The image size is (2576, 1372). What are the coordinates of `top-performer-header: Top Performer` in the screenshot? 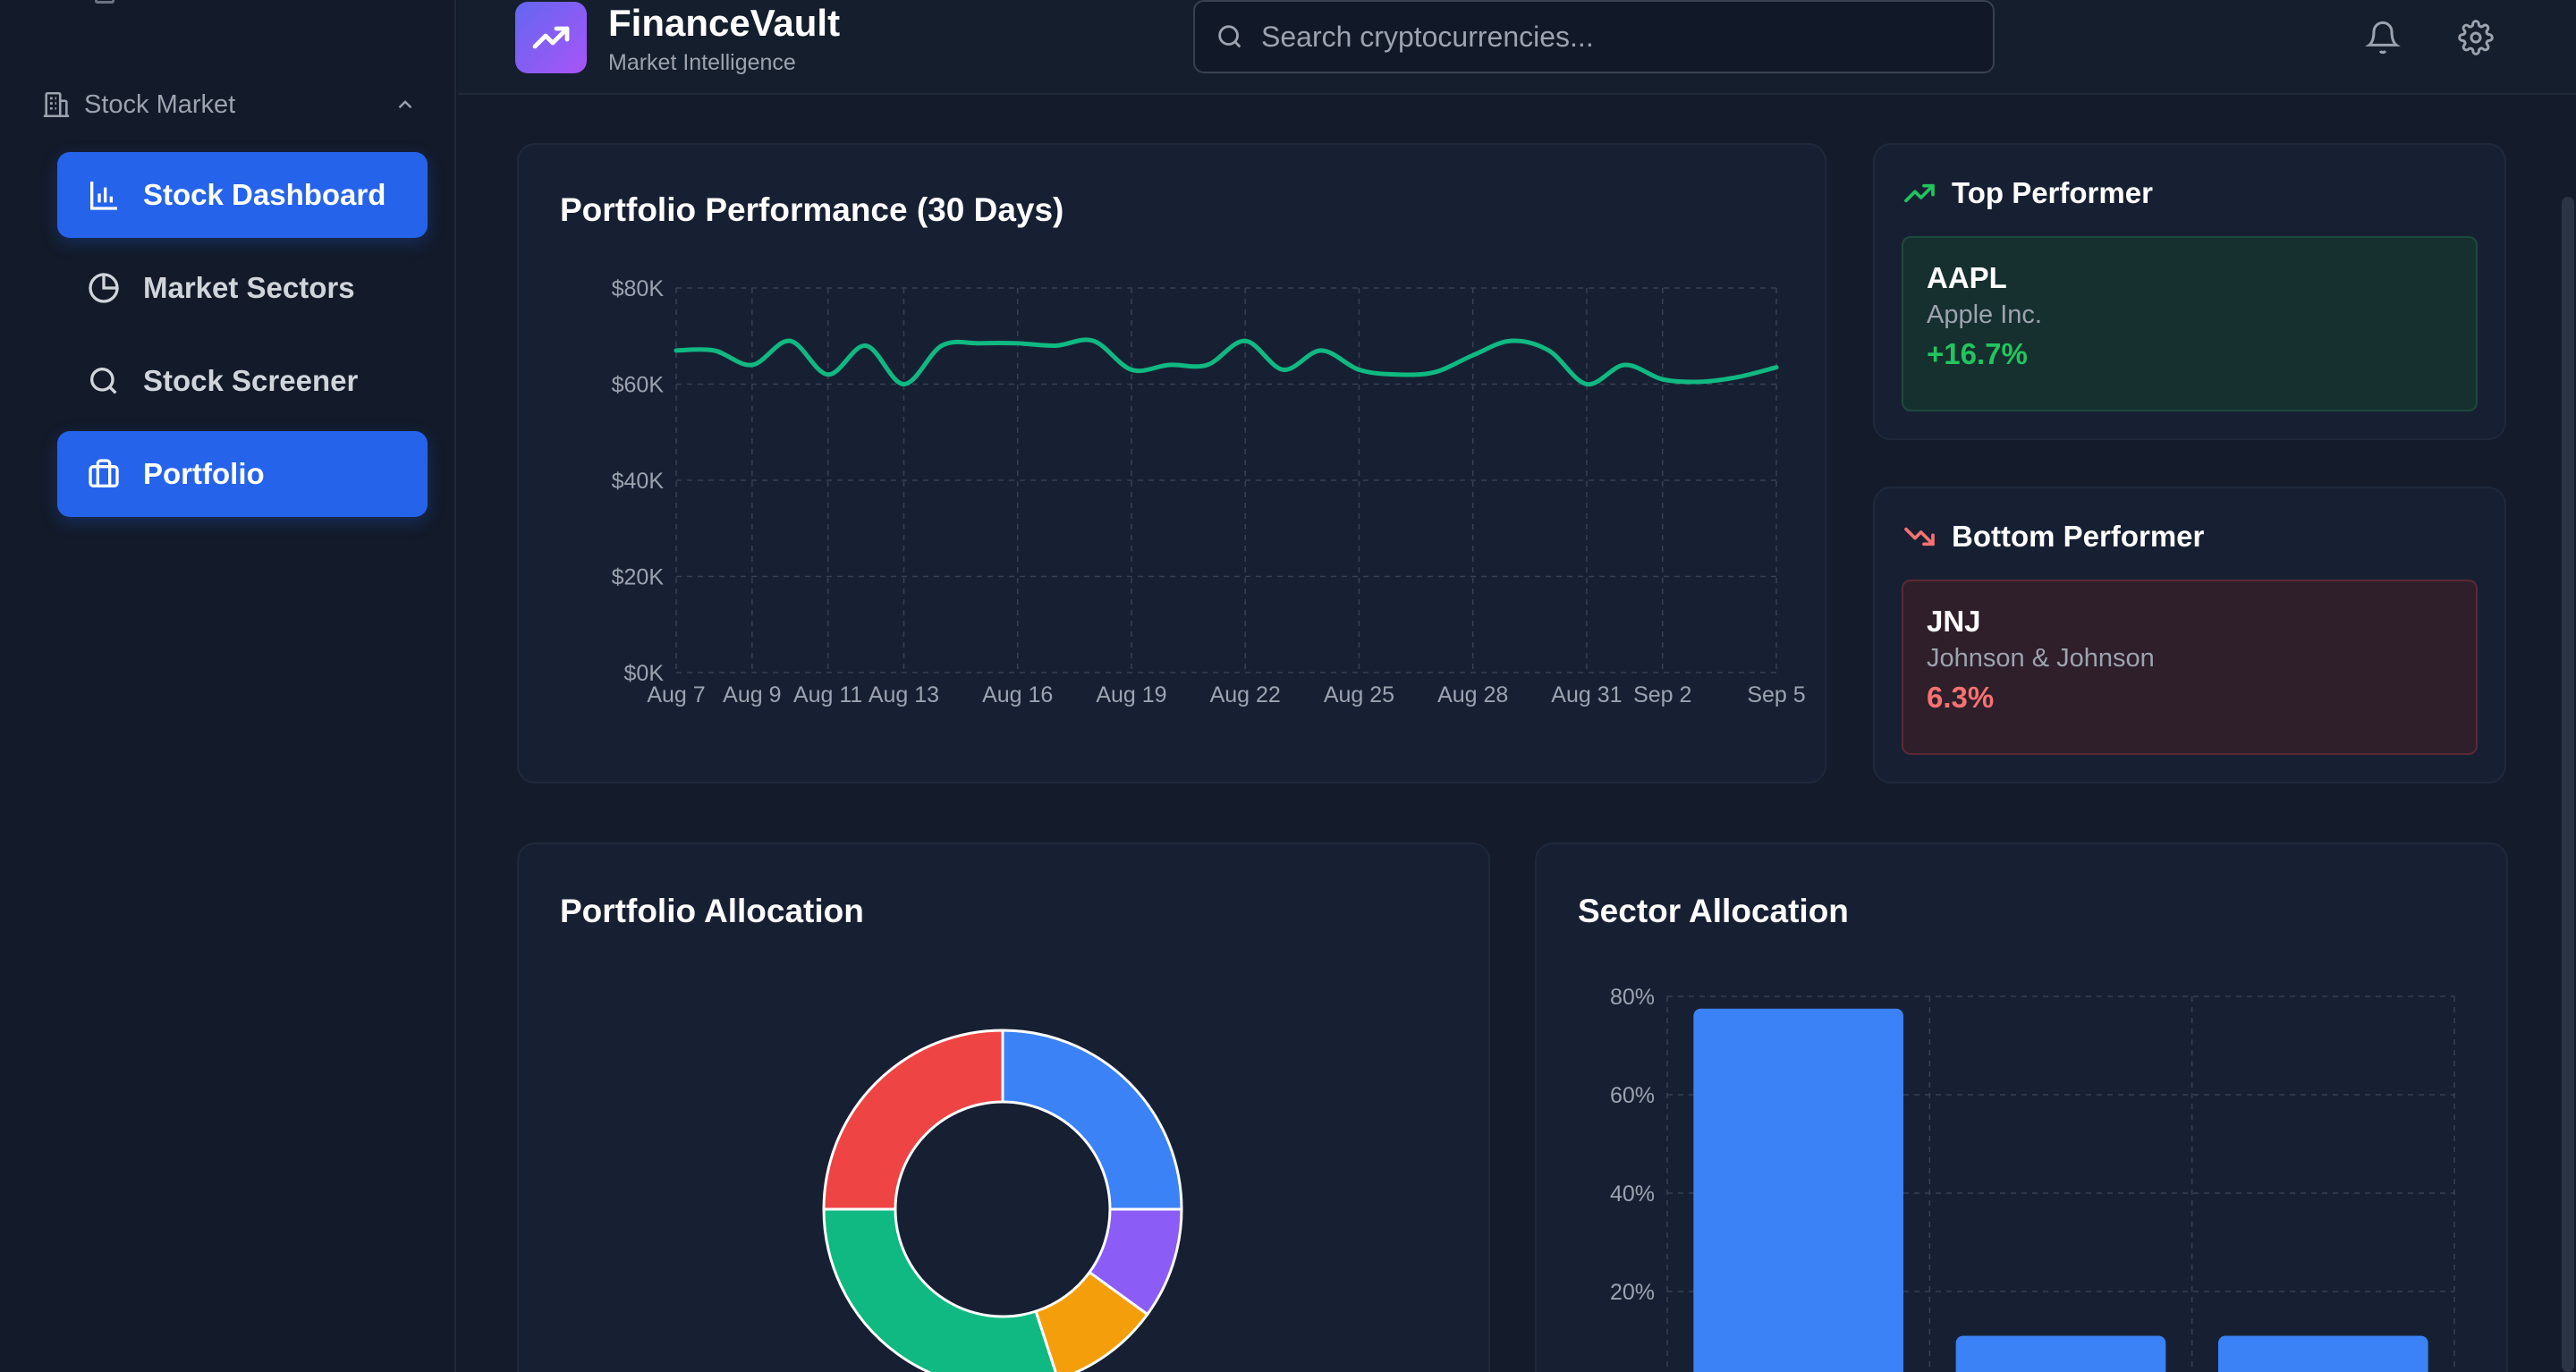 It's located at (2027, 193).